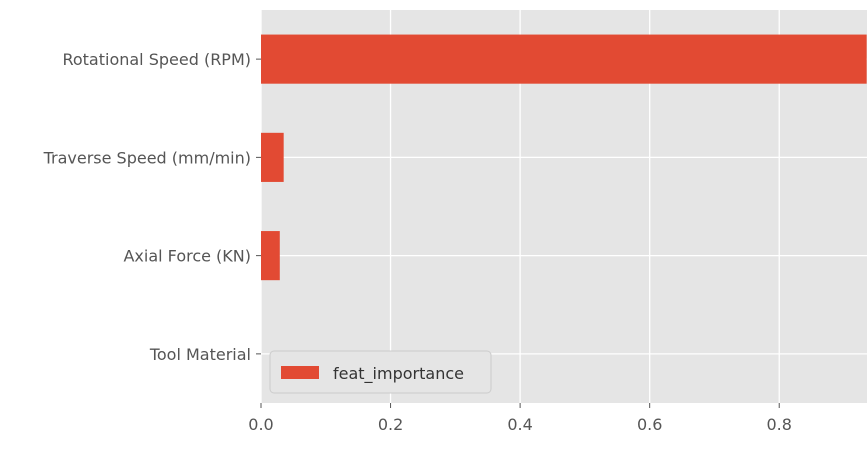 The image size is (868, 449). I want to click on x-tick-label: 0.4, so click(519, 424).